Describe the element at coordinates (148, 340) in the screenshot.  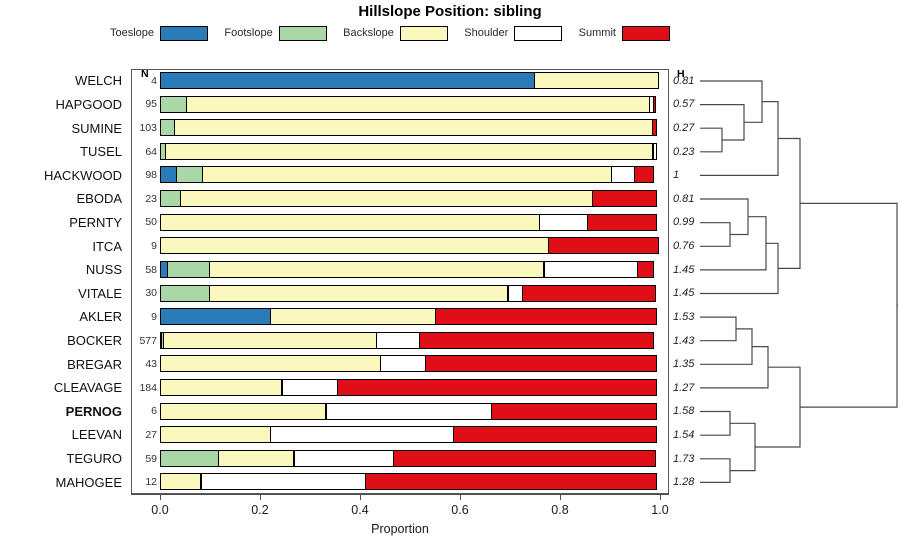
I see `row-n-value: 577` at that location.